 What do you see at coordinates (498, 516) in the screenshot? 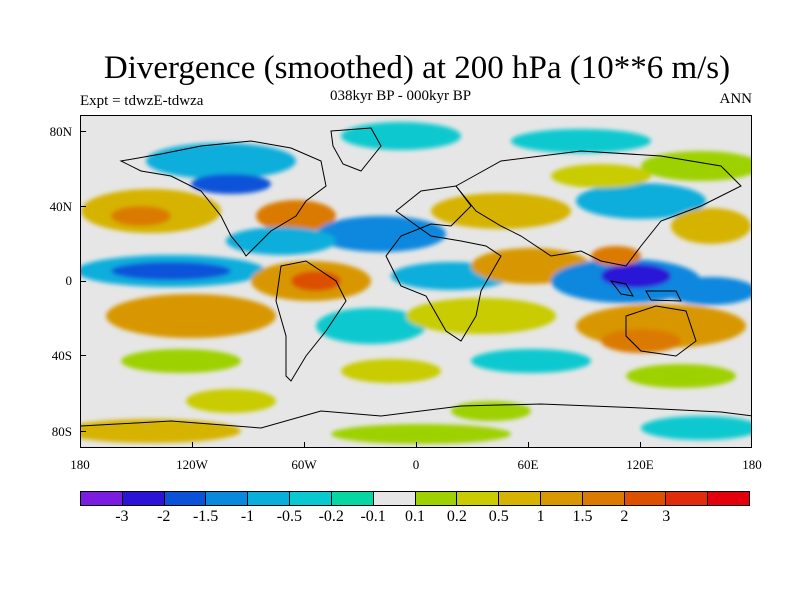
I see `color-bar-label: 0.5` at bounding box center [498, 516].